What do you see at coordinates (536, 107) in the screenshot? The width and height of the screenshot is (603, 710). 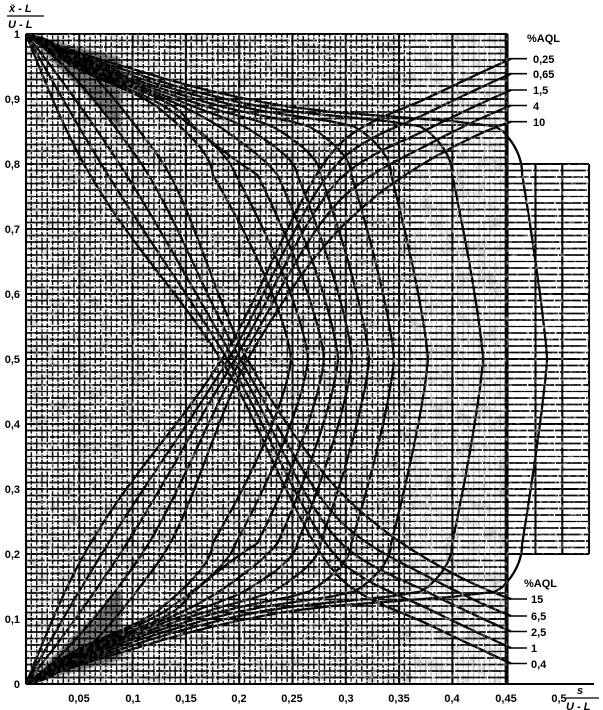 I see `svg-text: 4` at bounding box center [536, 107].